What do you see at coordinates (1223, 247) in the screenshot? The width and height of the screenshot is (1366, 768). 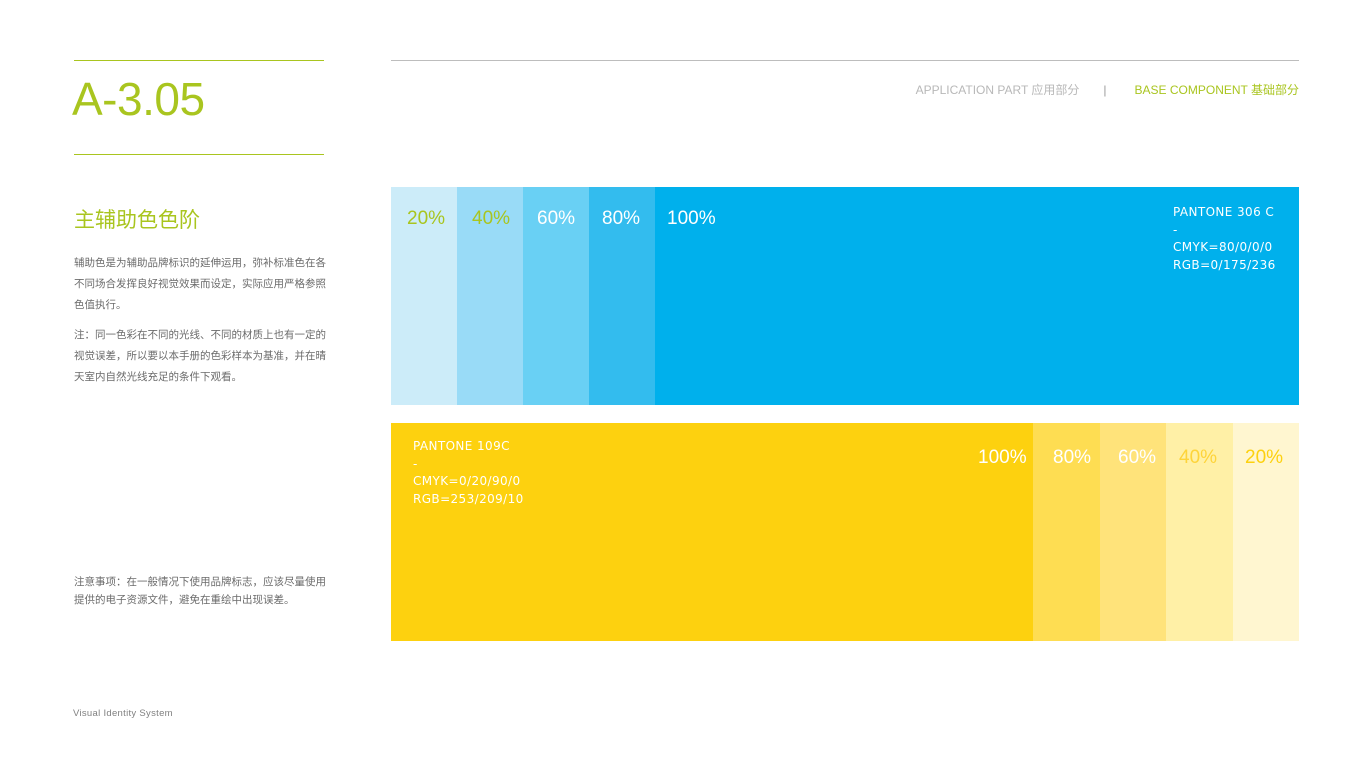 I see `blue-cmyk: CMYK=80/0/0/0` at bounding box center [1223, 247].